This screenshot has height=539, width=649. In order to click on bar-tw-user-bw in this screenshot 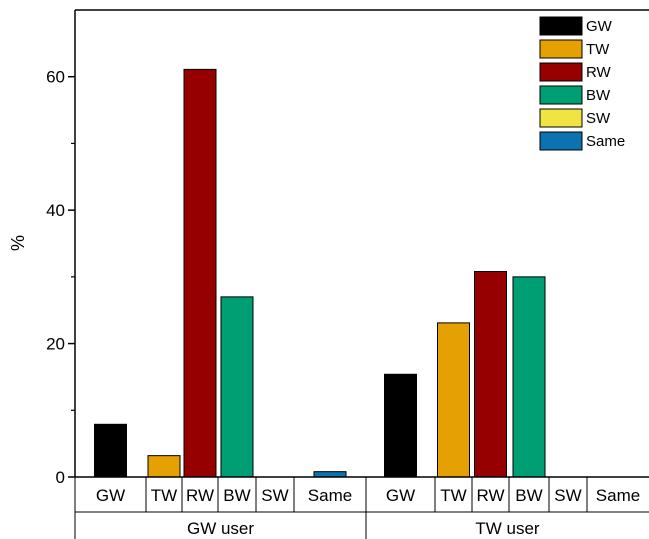, I will do `click(529, 377)`.